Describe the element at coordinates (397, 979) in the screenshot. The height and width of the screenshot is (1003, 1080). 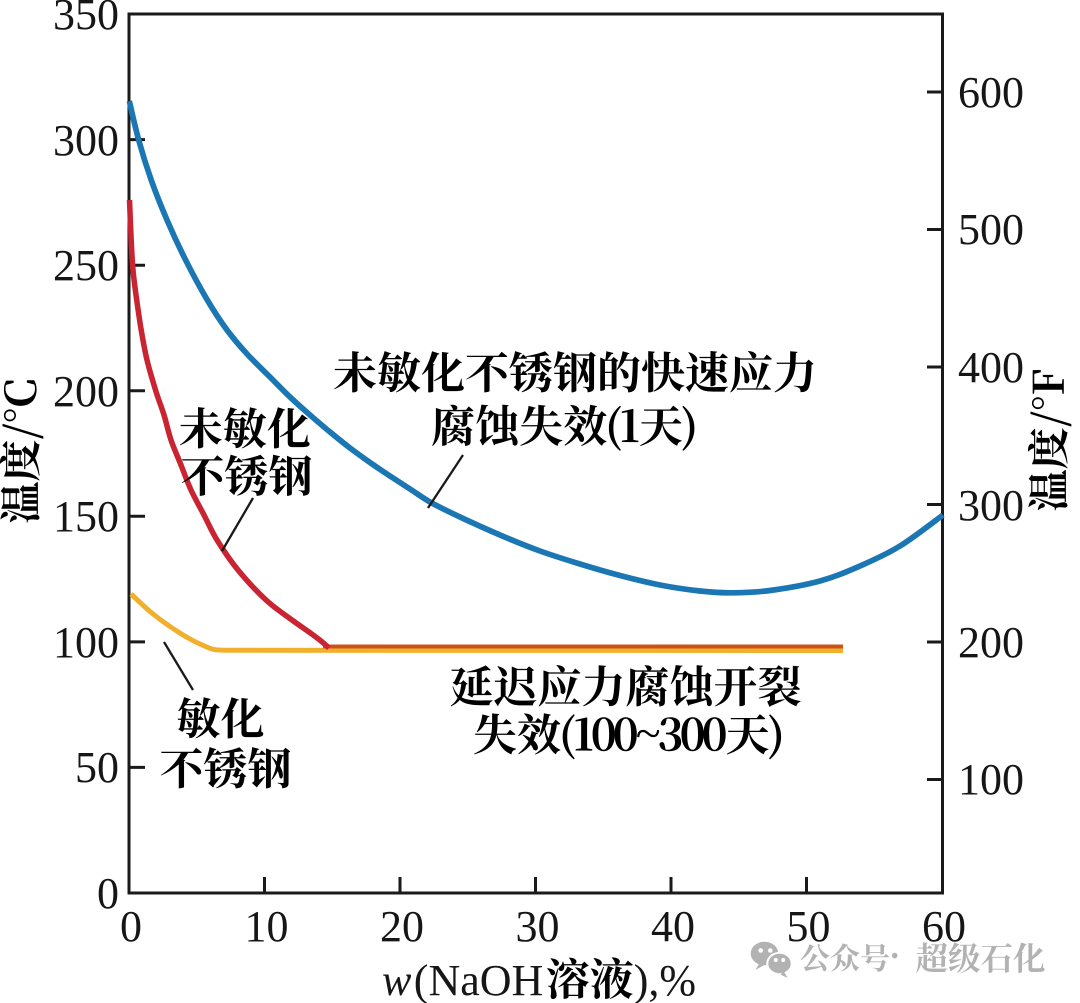
I see `svg-text: w` at that location.